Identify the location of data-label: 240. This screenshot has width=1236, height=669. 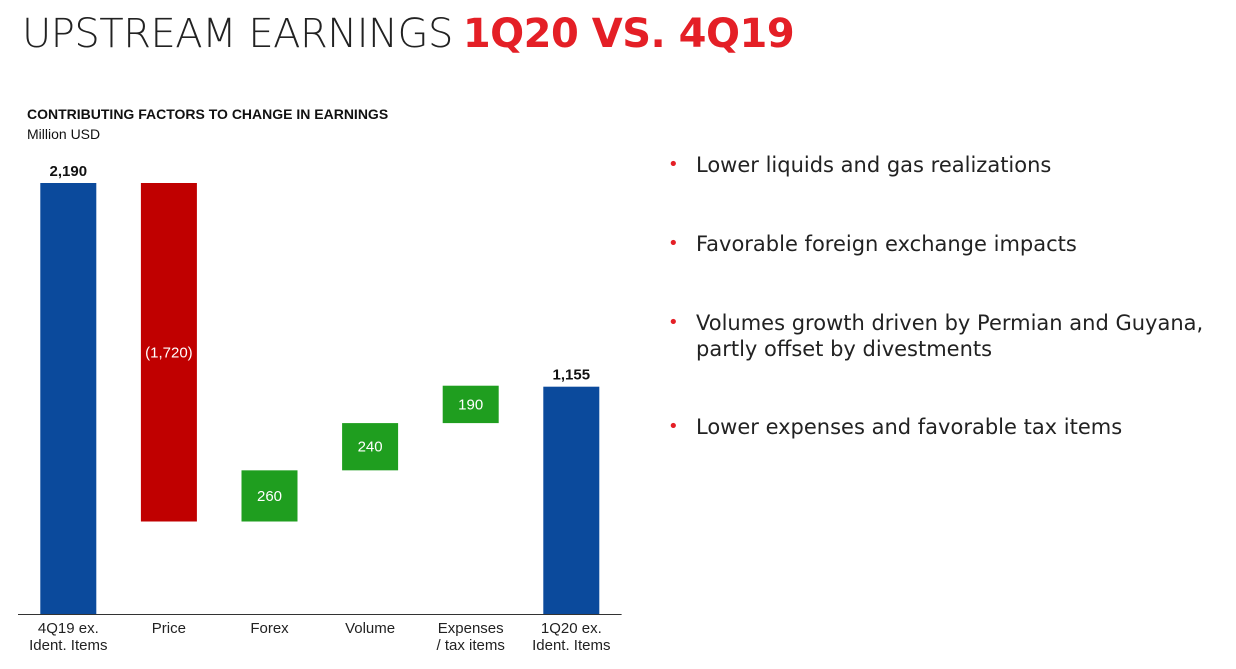
(370, 447).